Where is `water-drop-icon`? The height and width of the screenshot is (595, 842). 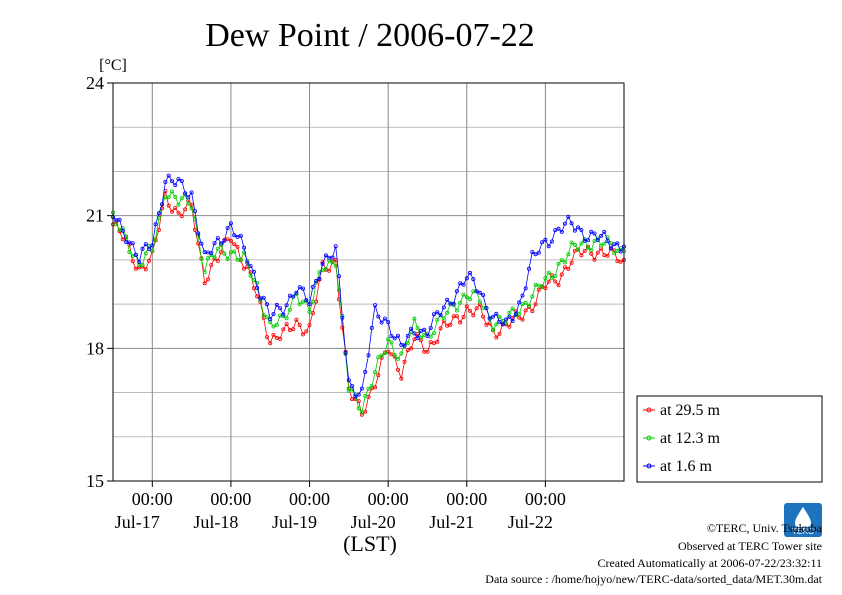 water-drop-icon is located at coordinates (803, 519).